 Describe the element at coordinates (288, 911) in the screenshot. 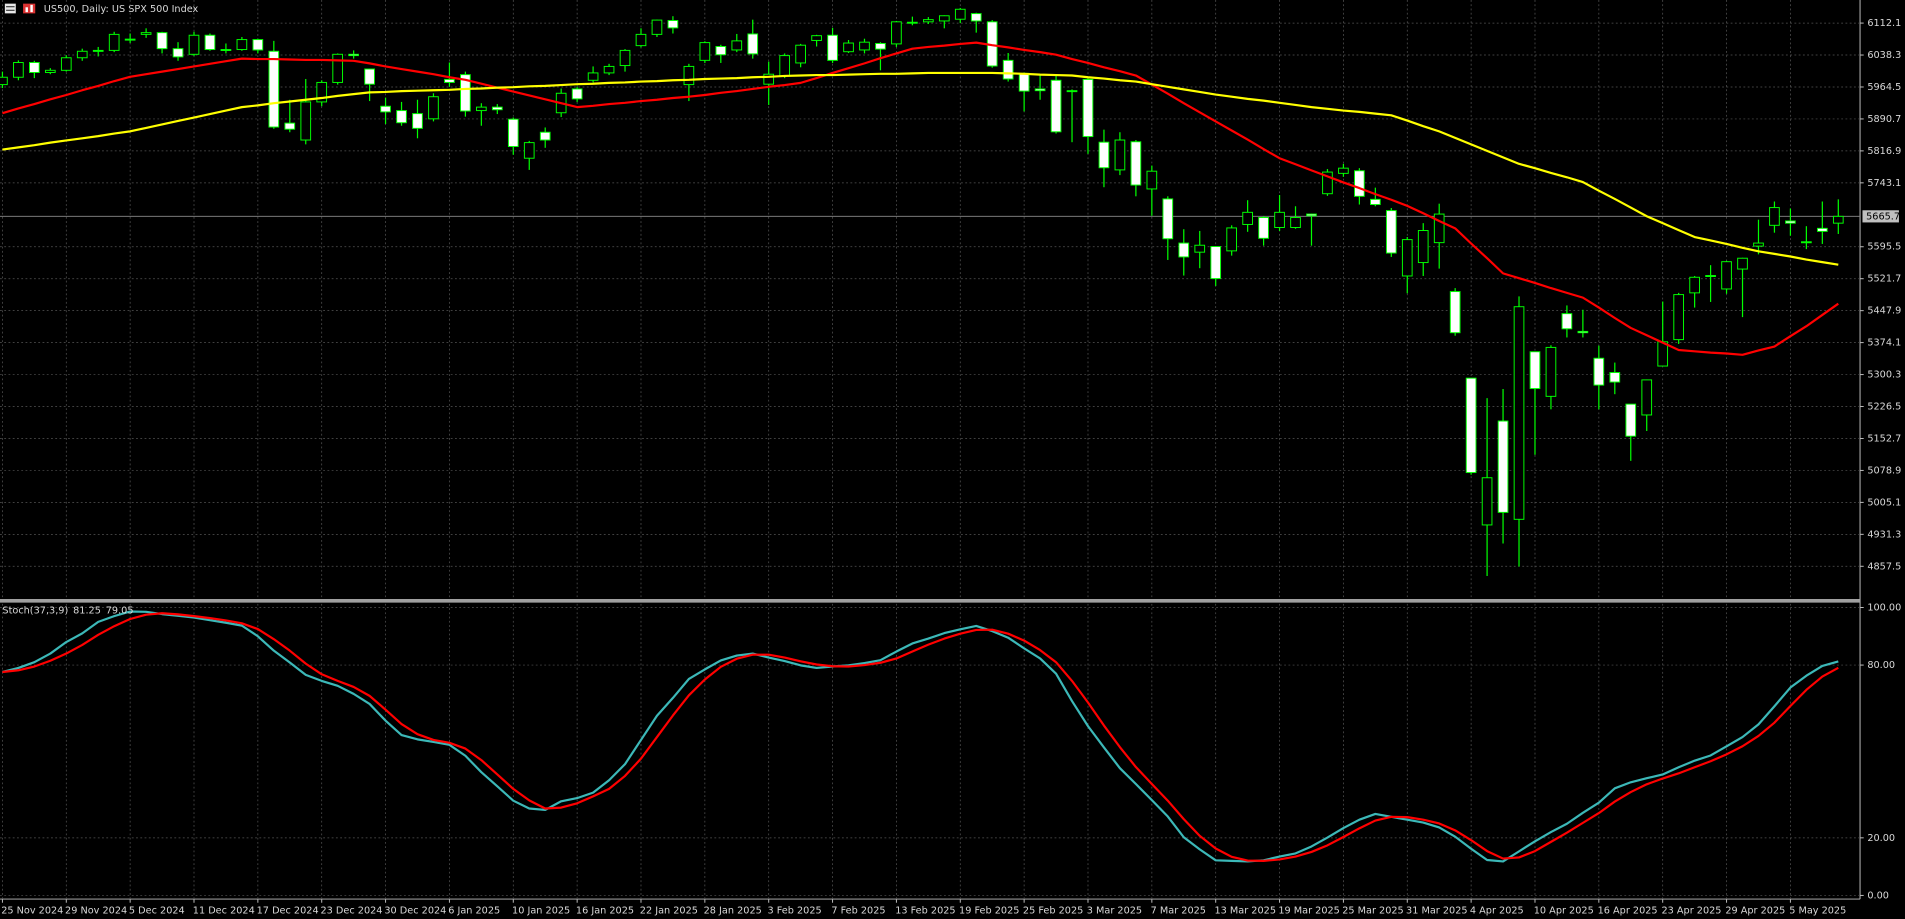

I see `x-tick-label: 17 Dec 2024` at that location.